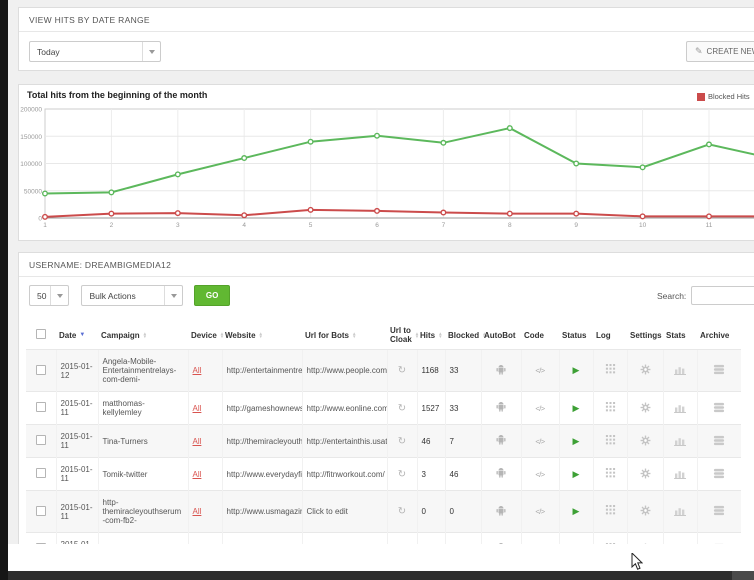  I want to click on date-range-select: Today, so click(95, 51).